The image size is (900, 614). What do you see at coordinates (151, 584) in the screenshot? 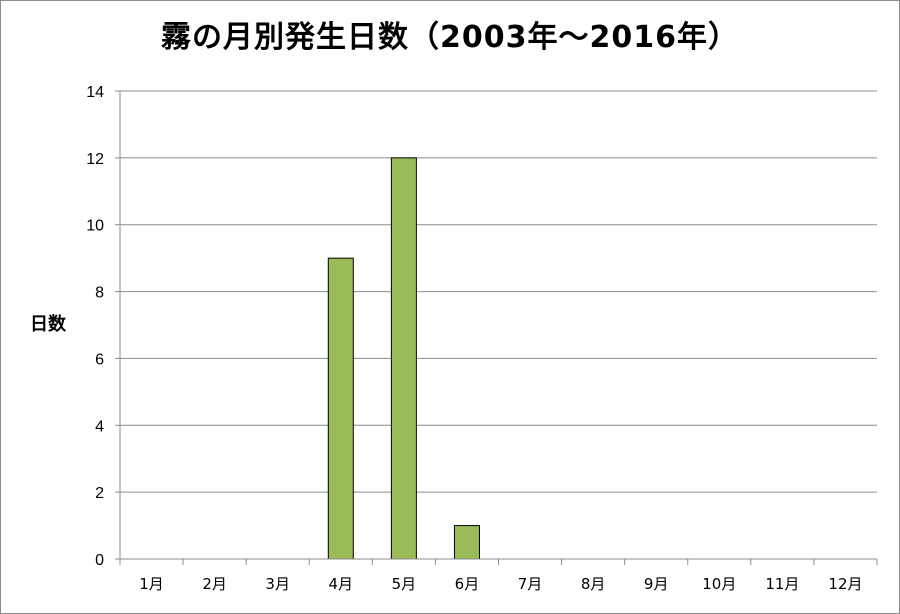
I see `x-tick-label: 1月` at bounding box center [151, 584].